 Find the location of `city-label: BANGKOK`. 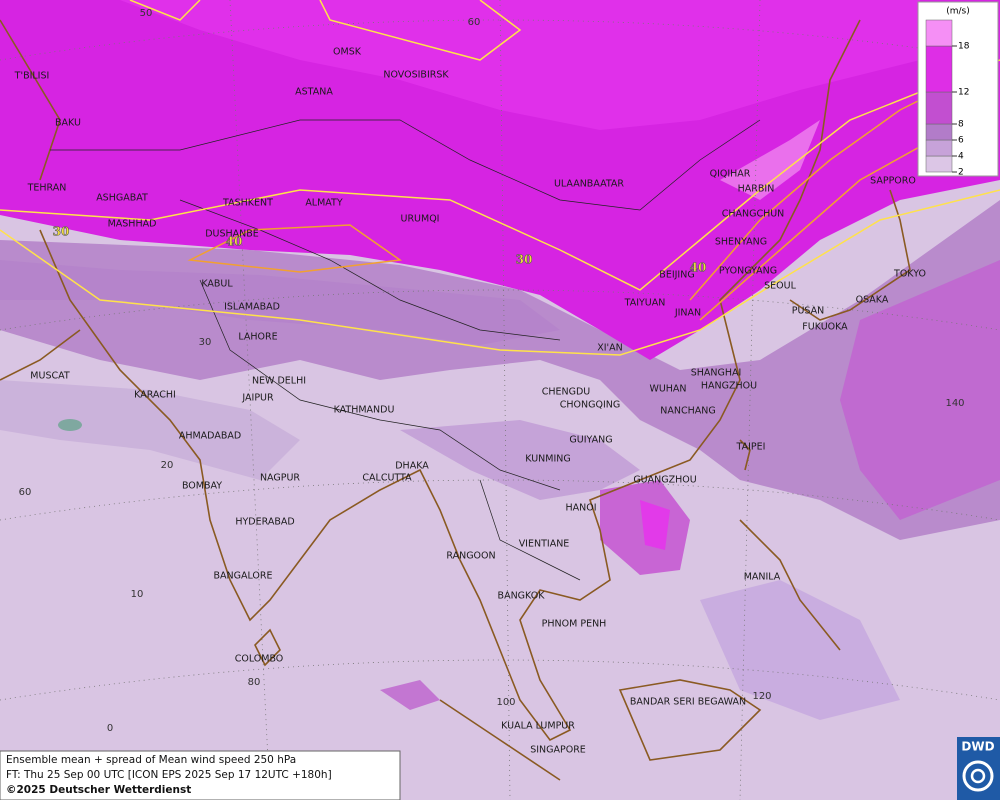

city-label: BANGKOK is located at coordinates (522, 596).